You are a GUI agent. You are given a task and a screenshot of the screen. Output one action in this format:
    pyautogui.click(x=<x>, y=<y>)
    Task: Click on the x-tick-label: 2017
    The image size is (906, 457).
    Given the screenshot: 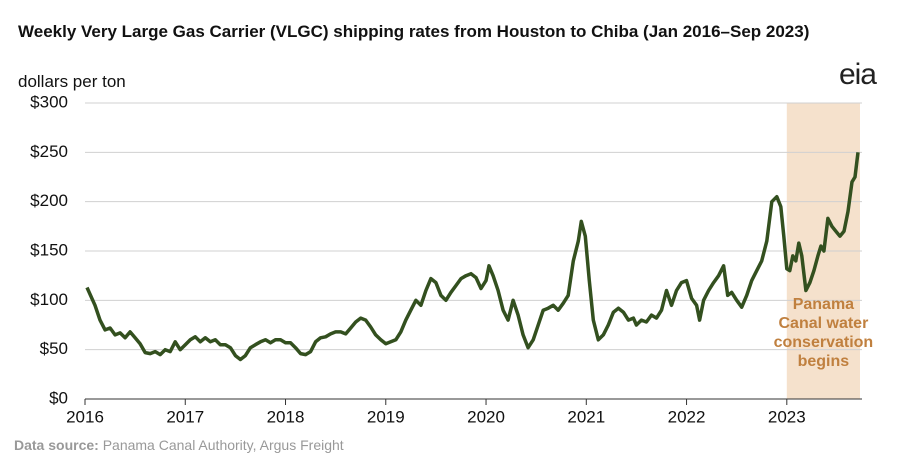 What is the action you would take?
    pyautogui.click(x=185, y=416)
    